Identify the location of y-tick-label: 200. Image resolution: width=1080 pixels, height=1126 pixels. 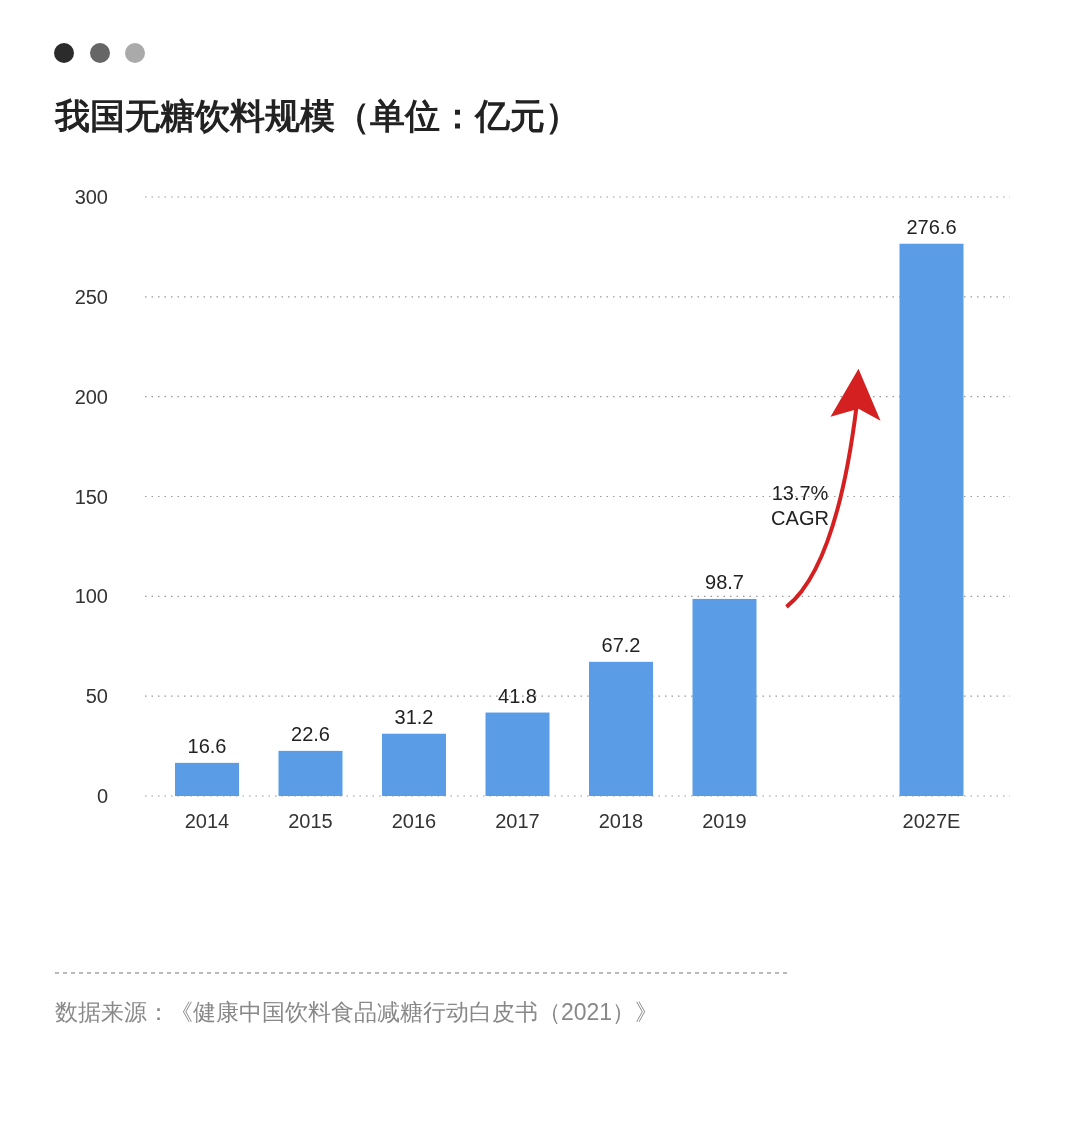
(91, 396).